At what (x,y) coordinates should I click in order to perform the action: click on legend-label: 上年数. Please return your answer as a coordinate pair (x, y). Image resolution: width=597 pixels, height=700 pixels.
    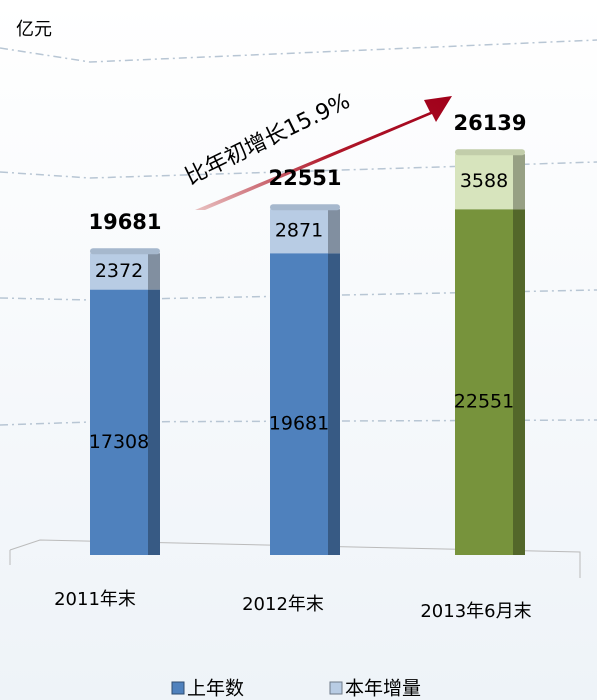
    Looking at the image, I should click on (215, 689).